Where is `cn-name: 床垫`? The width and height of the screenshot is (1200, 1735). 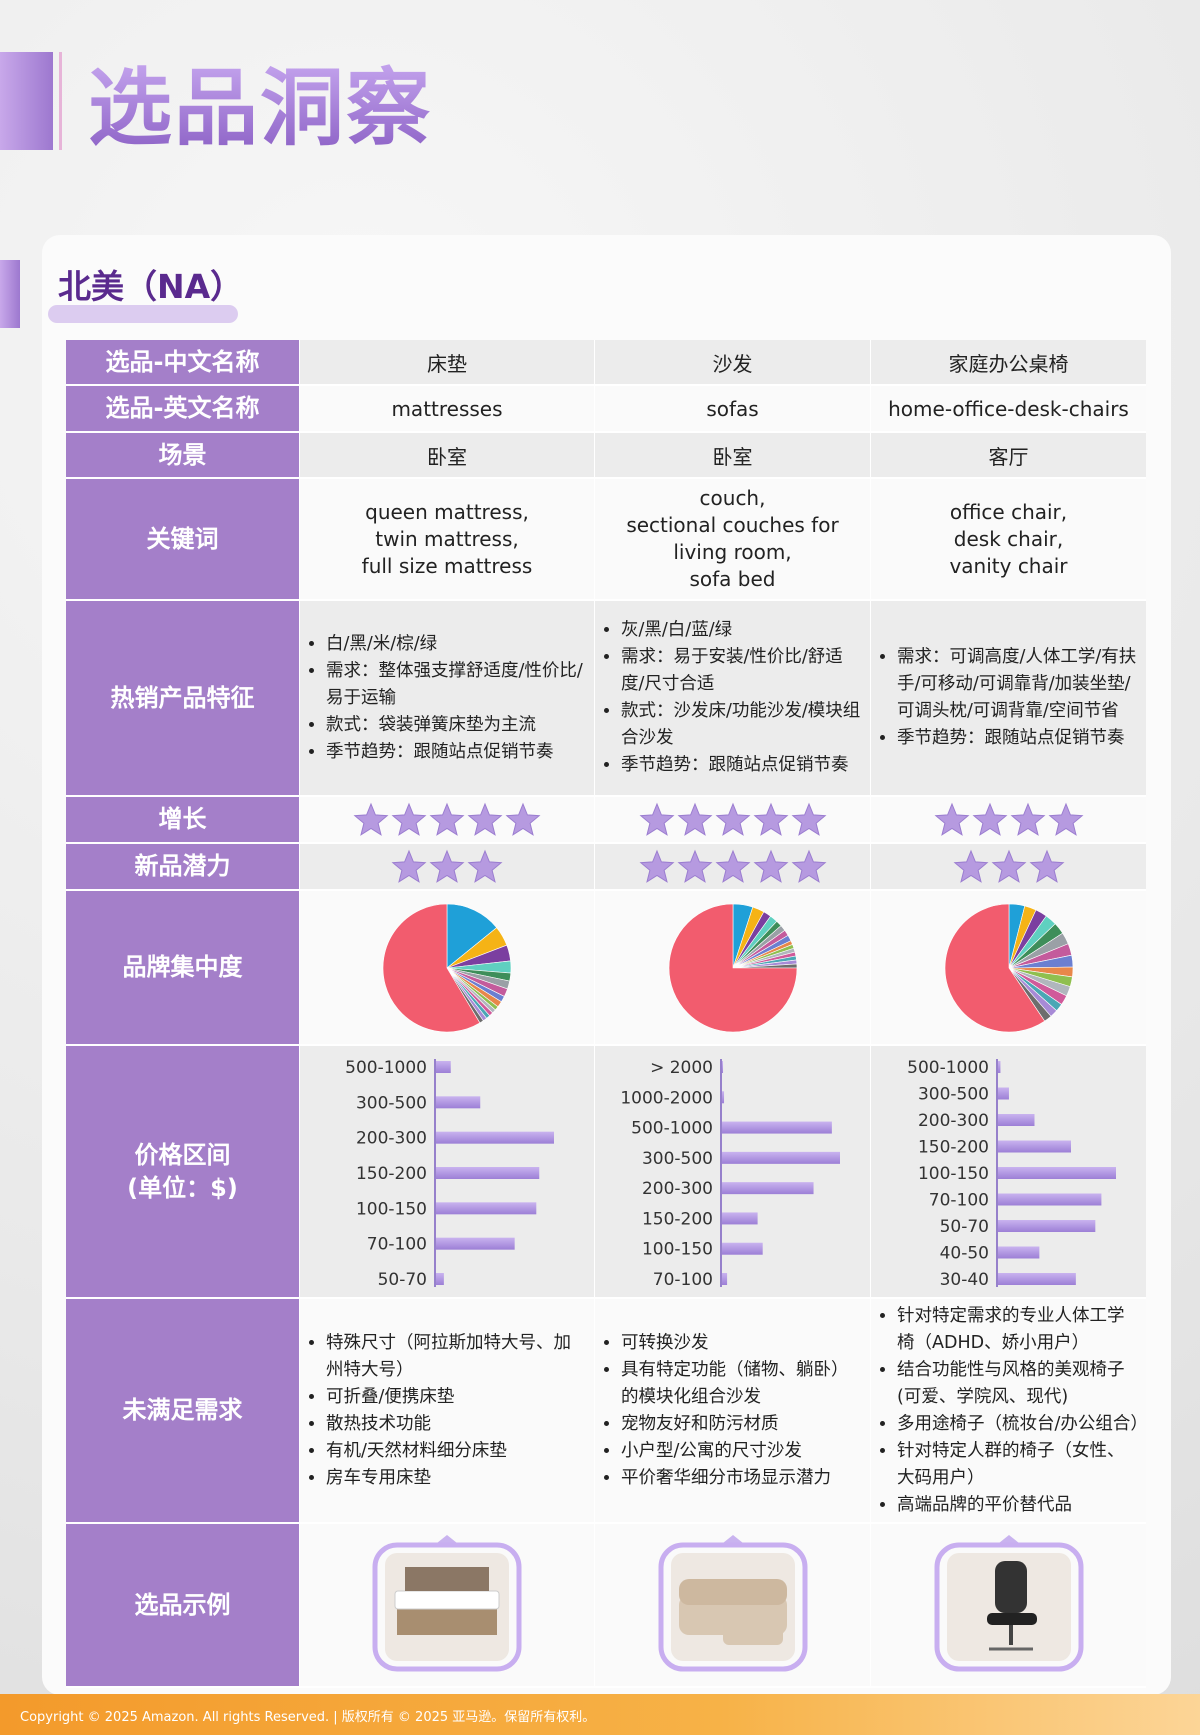
cn-name: 床垫 is located at coordinates (447, 363).